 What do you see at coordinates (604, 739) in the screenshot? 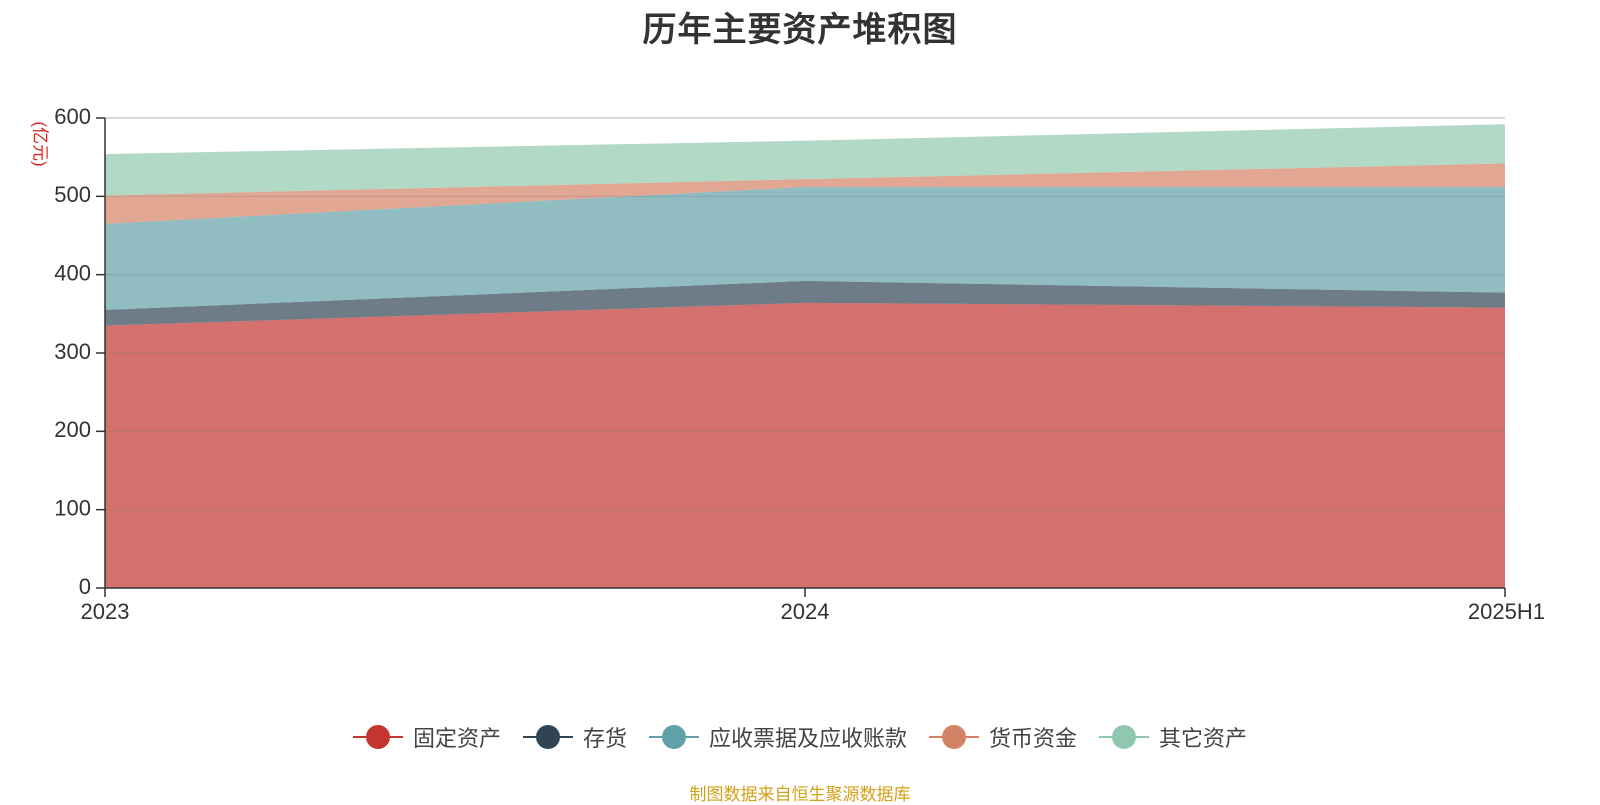
I see `legend-label: 存货` at bounding box center [604, 739].